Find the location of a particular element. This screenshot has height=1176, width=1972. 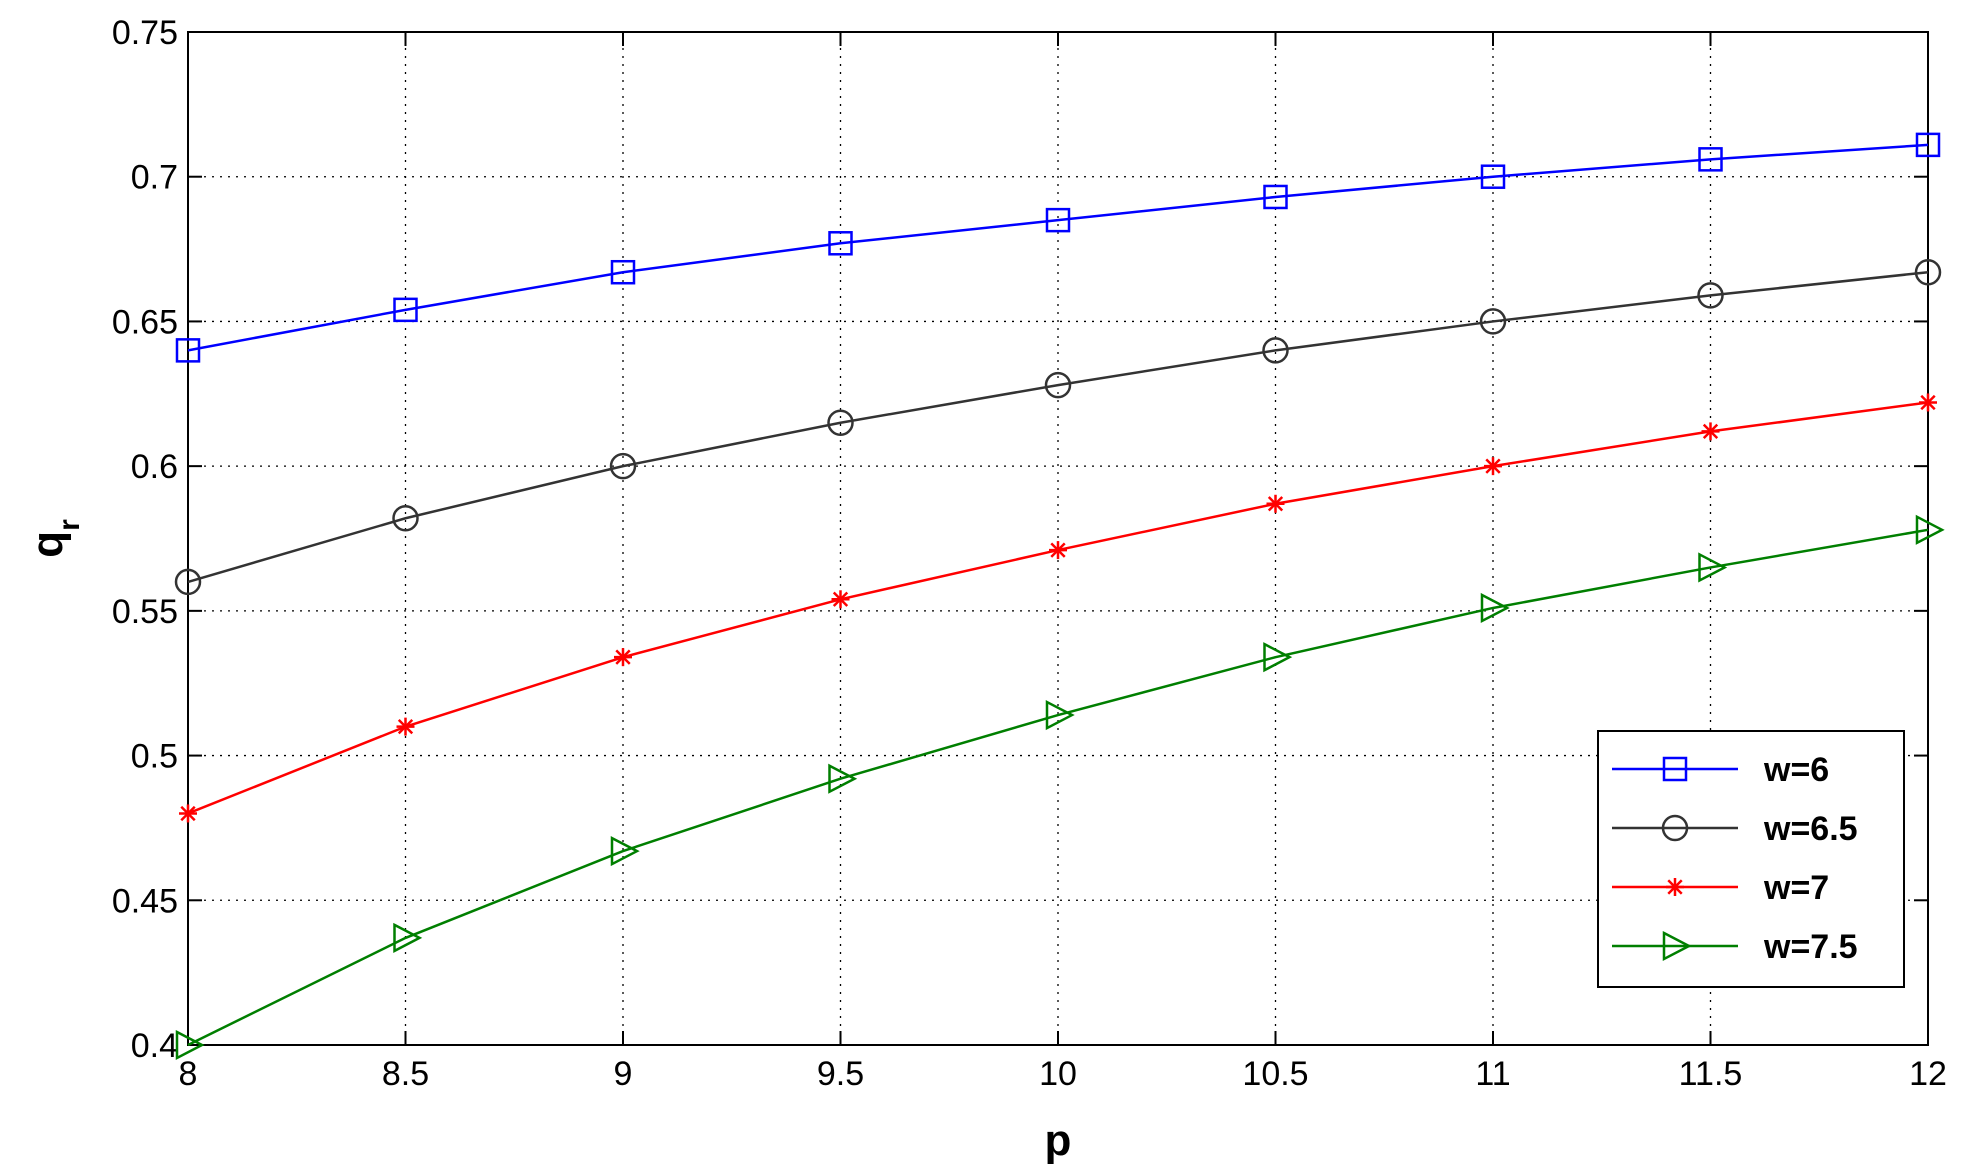

y-axis-label-main: q is located at coordinates (47, 544).